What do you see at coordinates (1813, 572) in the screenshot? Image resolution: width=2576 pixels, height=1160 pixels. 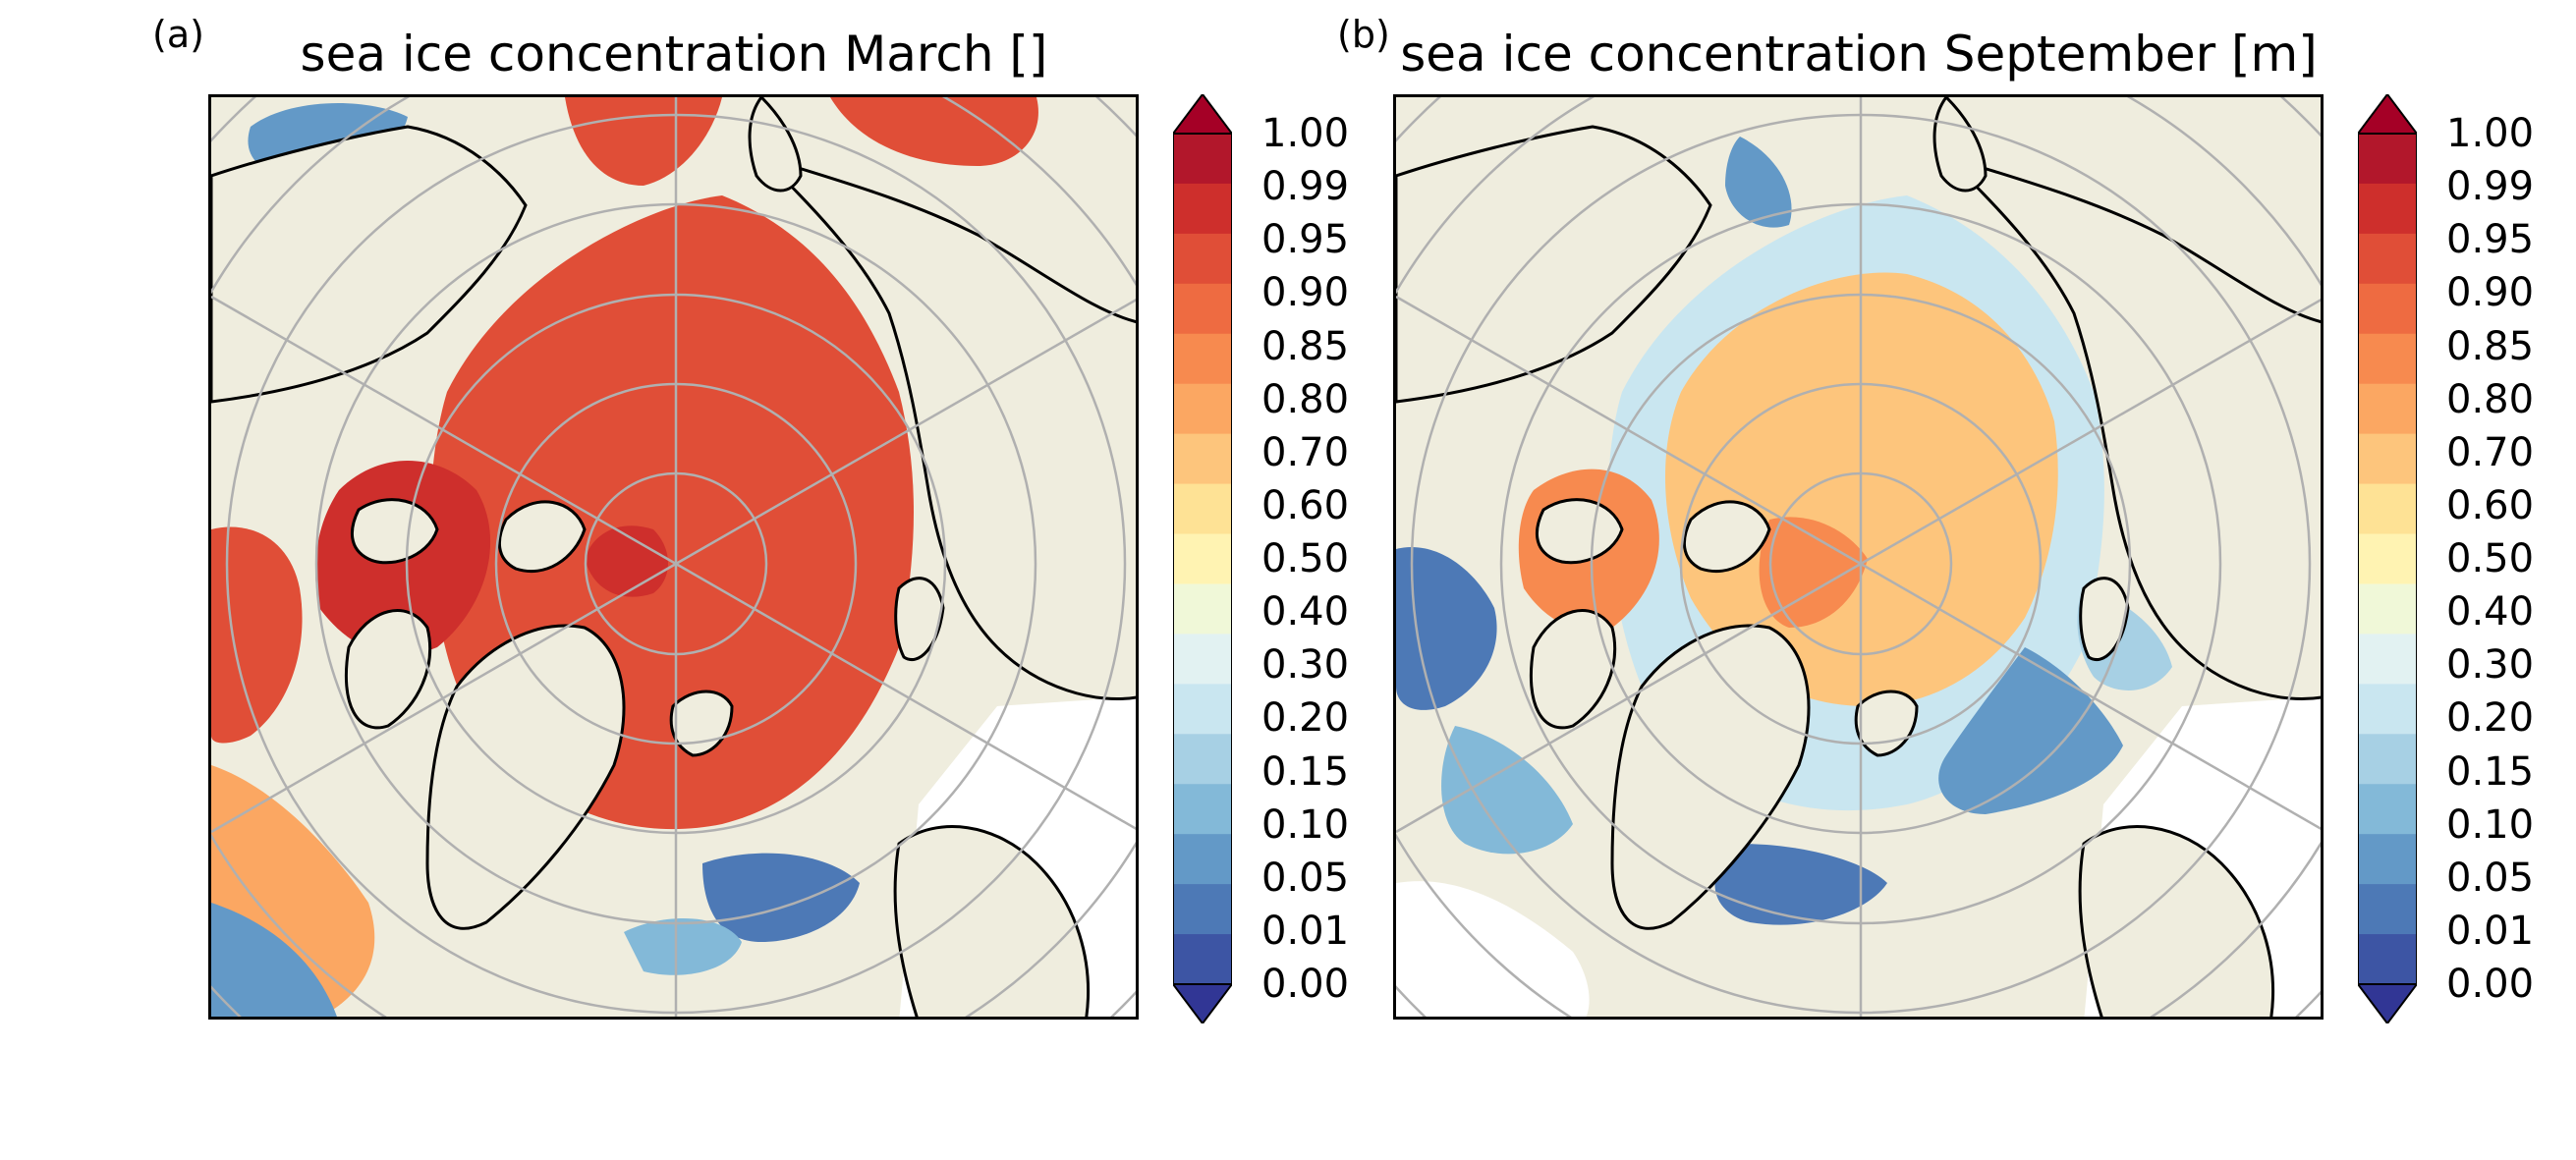 I see `sea-ice-north-greenland` at bounding box center [1813, 572].